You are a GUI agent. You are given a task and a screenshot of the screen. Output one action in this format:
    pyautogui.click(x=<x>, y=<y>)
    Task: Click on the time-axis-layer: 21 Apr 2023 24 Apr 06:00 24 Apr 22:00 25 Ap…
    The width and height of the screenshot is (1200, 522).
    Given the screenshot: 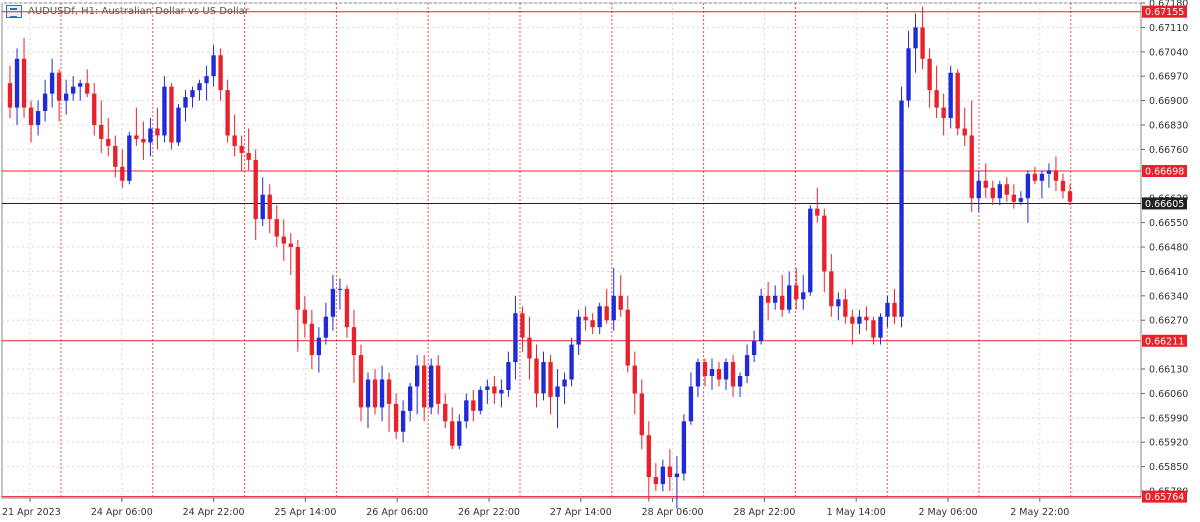 What is the action you would take?
    pyautogui.click(x=535, y=508)
    